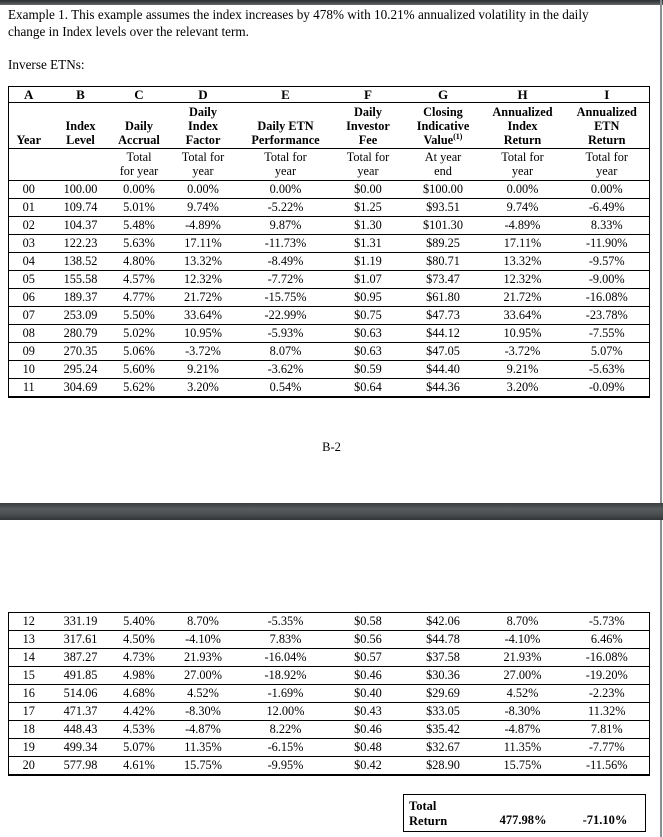  What do you see at coordinates (285, 711) in the screenshot?
I see `table-cell: 12.00%` at bounding box center [285, 711].